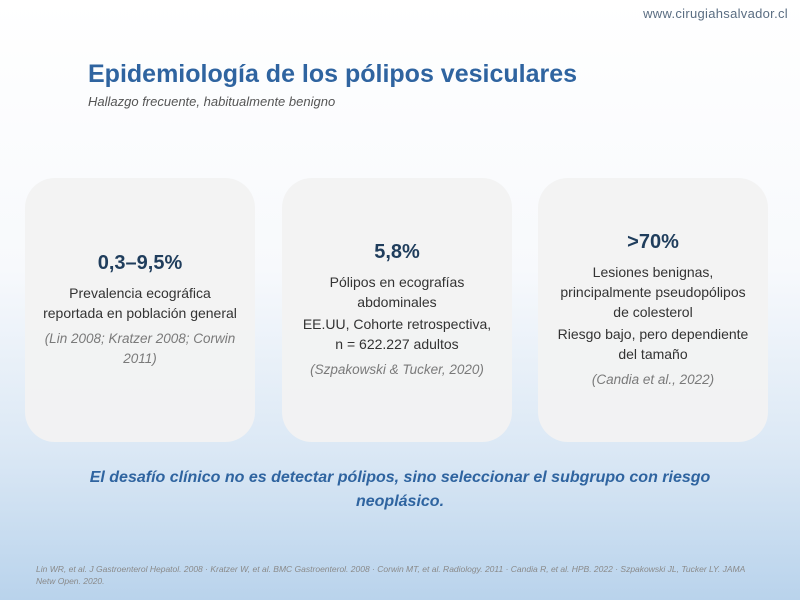 This screenshot has width=800, height=600. What do you see at coordinates (653, 379) in the screenshot?
I see `citation: (Candia et al., 2022)` at bounding box center [653, 379].